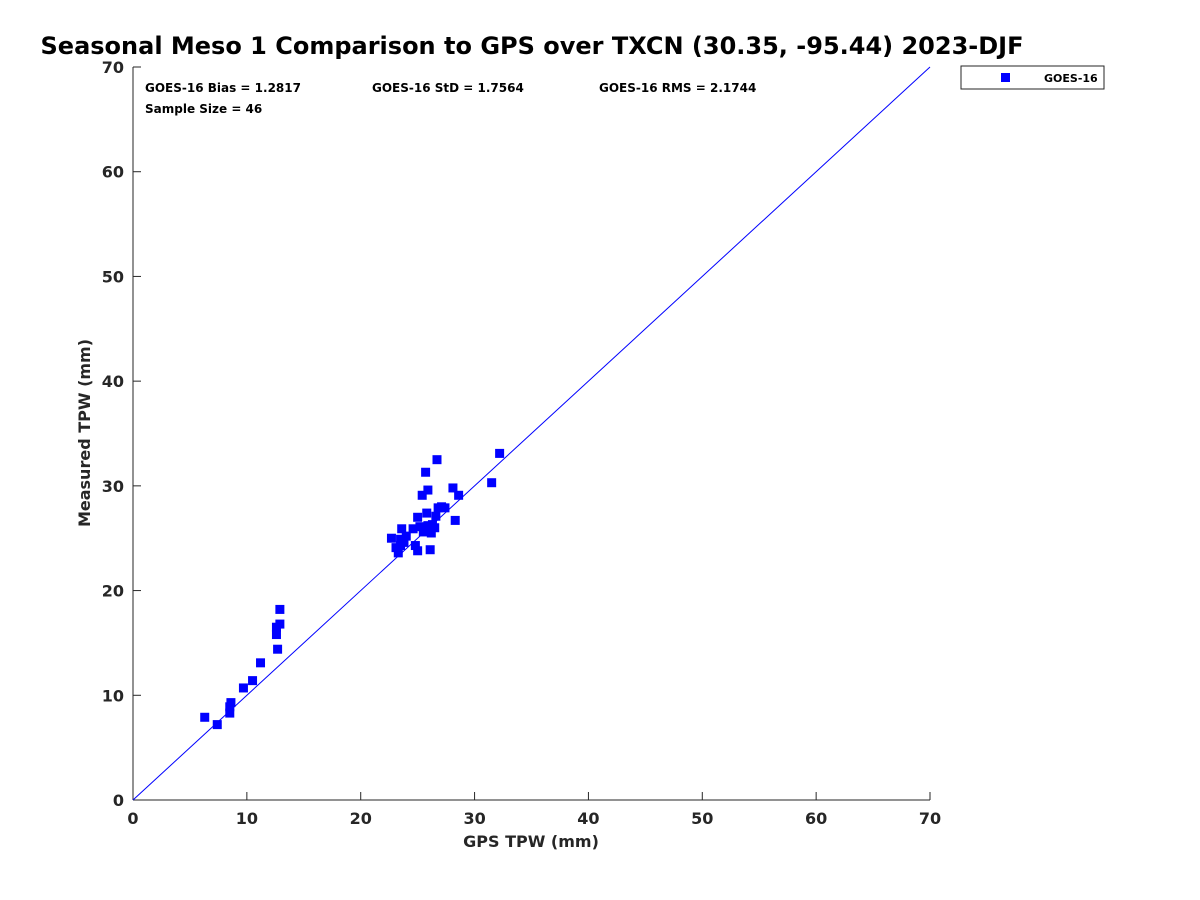 The image size is (1200, 900). I want to click on legend-label: GOES-16, so click(1071, 78).